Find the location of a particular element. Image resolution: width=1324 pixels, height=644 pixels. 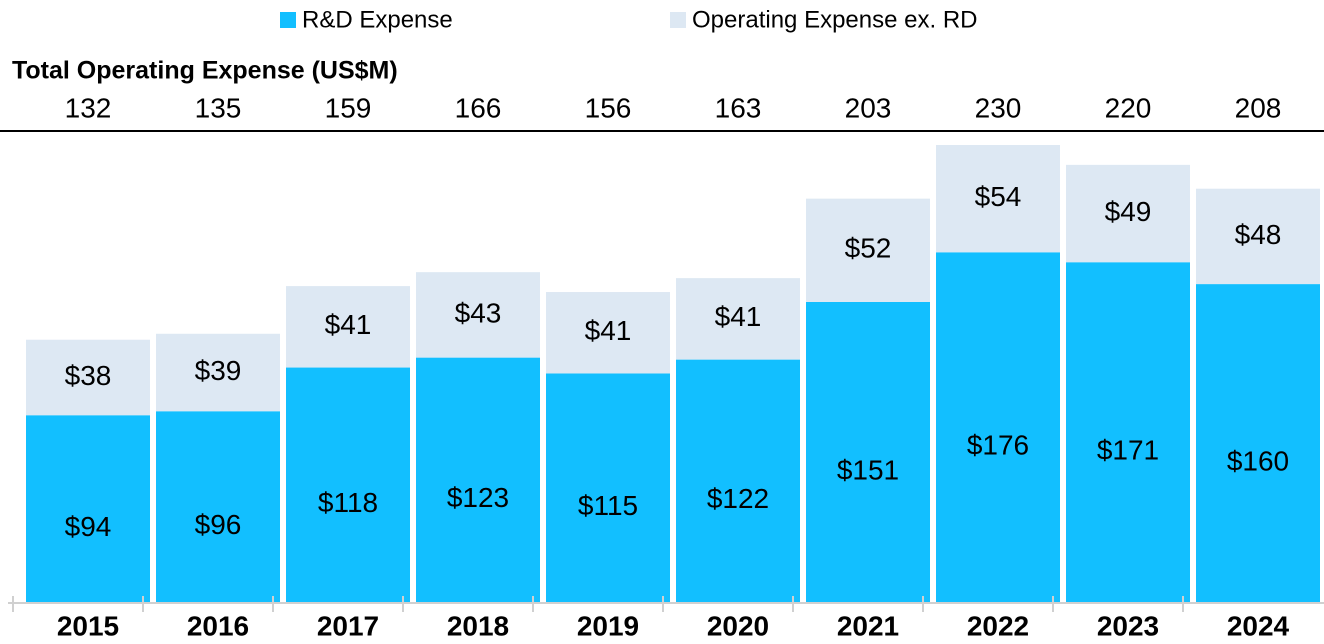

value-label: $38 is located at coordinates (88, 375).